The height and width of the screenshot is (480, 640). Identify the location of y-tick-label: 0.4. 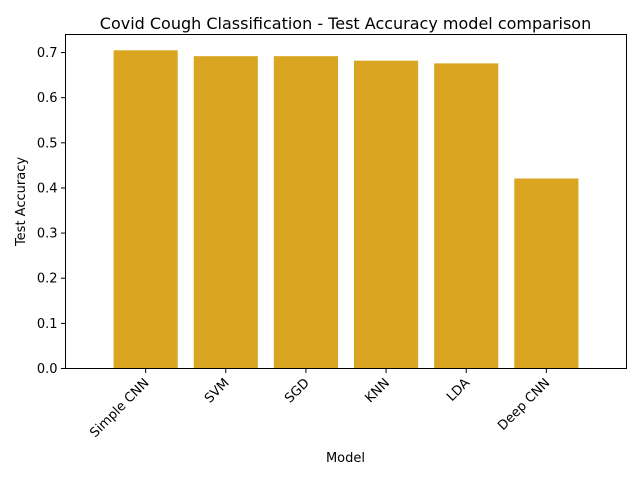
(47, 188).